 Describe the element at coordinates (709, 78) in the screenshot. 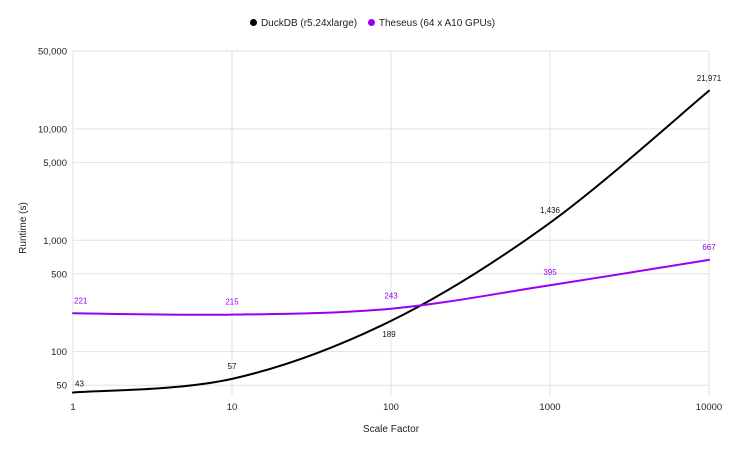

I see `data-label-duckdb: 21,971` at that location.